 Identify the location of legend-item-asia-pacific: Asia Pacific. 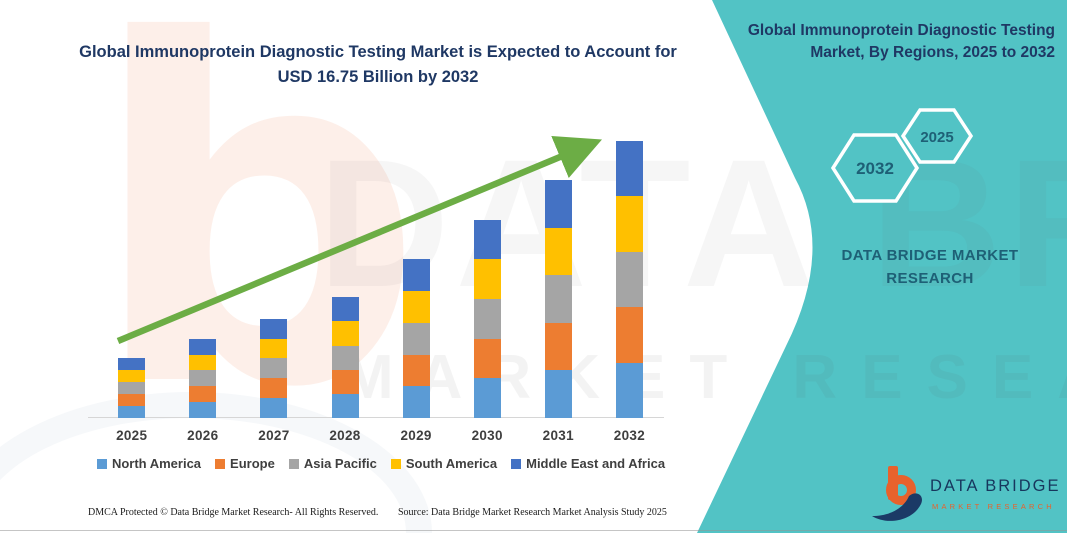
(332, 463).